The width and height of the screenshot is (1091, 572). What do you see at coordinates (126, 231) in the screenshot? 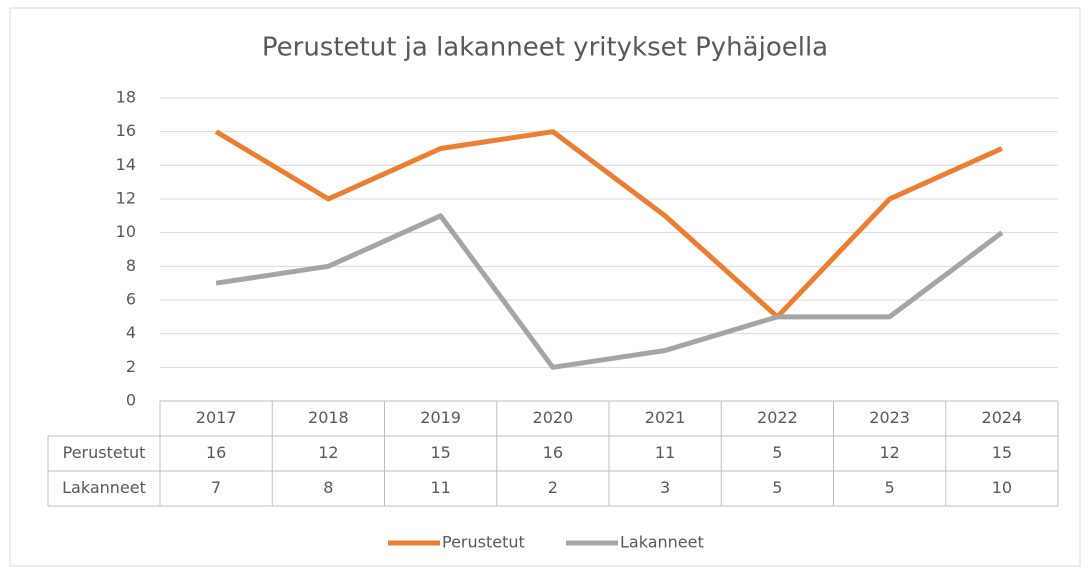
I see `y-tick-label: 10` at bounding box center [126, 231].